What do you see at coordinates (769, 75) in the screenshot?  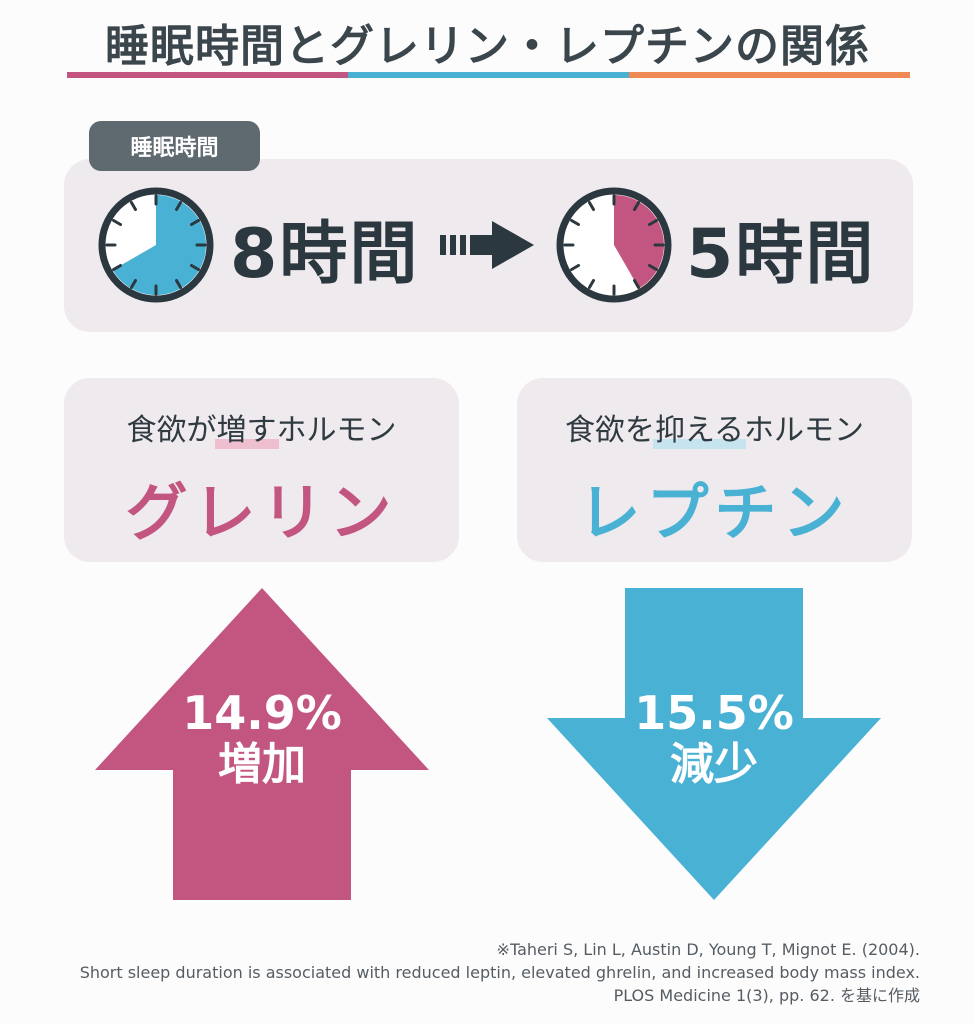 I see `title-underline-orange` at bounding box center [769, 75].